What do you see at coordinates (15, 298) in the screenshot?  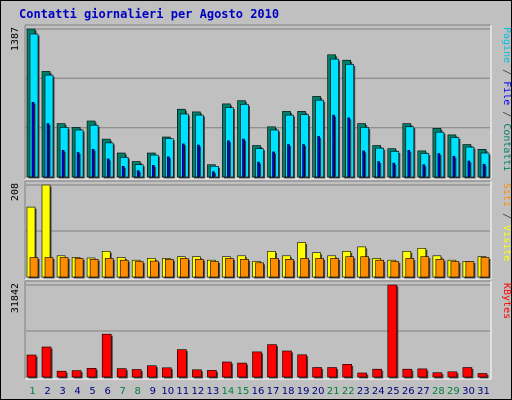 I see `y-max-label-2: 31842` at bounding box center [15, 298].